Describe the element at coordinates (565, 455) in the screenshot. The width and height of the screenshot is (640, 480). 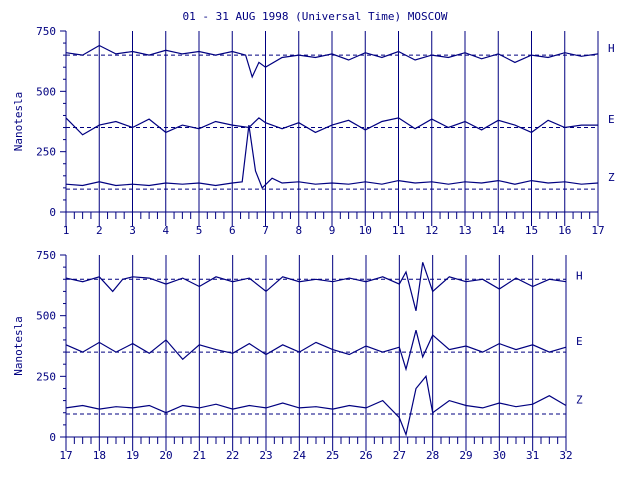
I see `x-tick-label: 32` at that location.